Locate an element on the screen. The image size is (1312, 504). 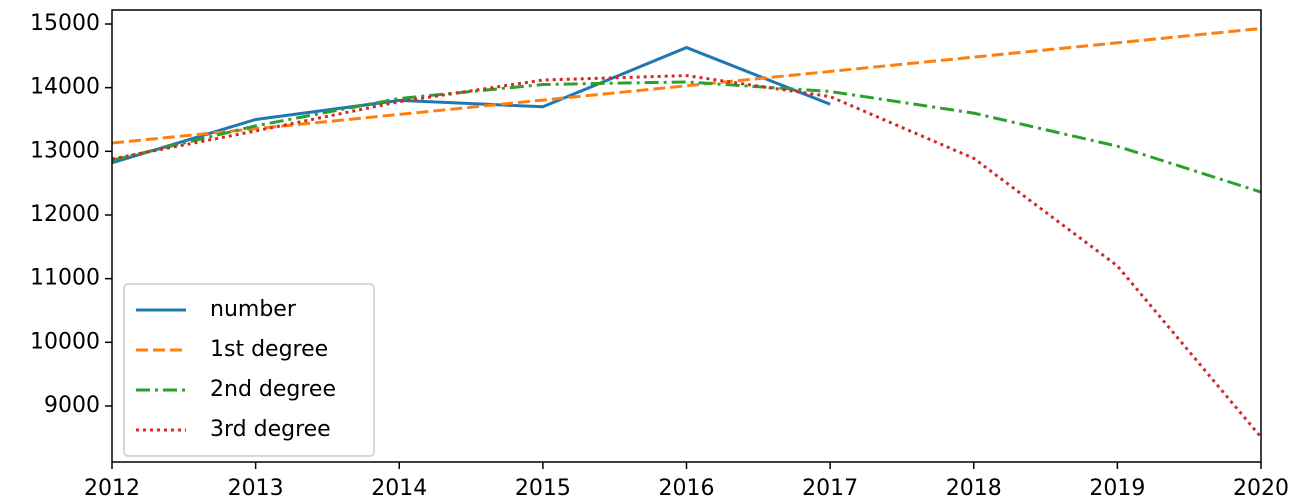
y-tick-label: 11000 is located at coordinates (65, 278).